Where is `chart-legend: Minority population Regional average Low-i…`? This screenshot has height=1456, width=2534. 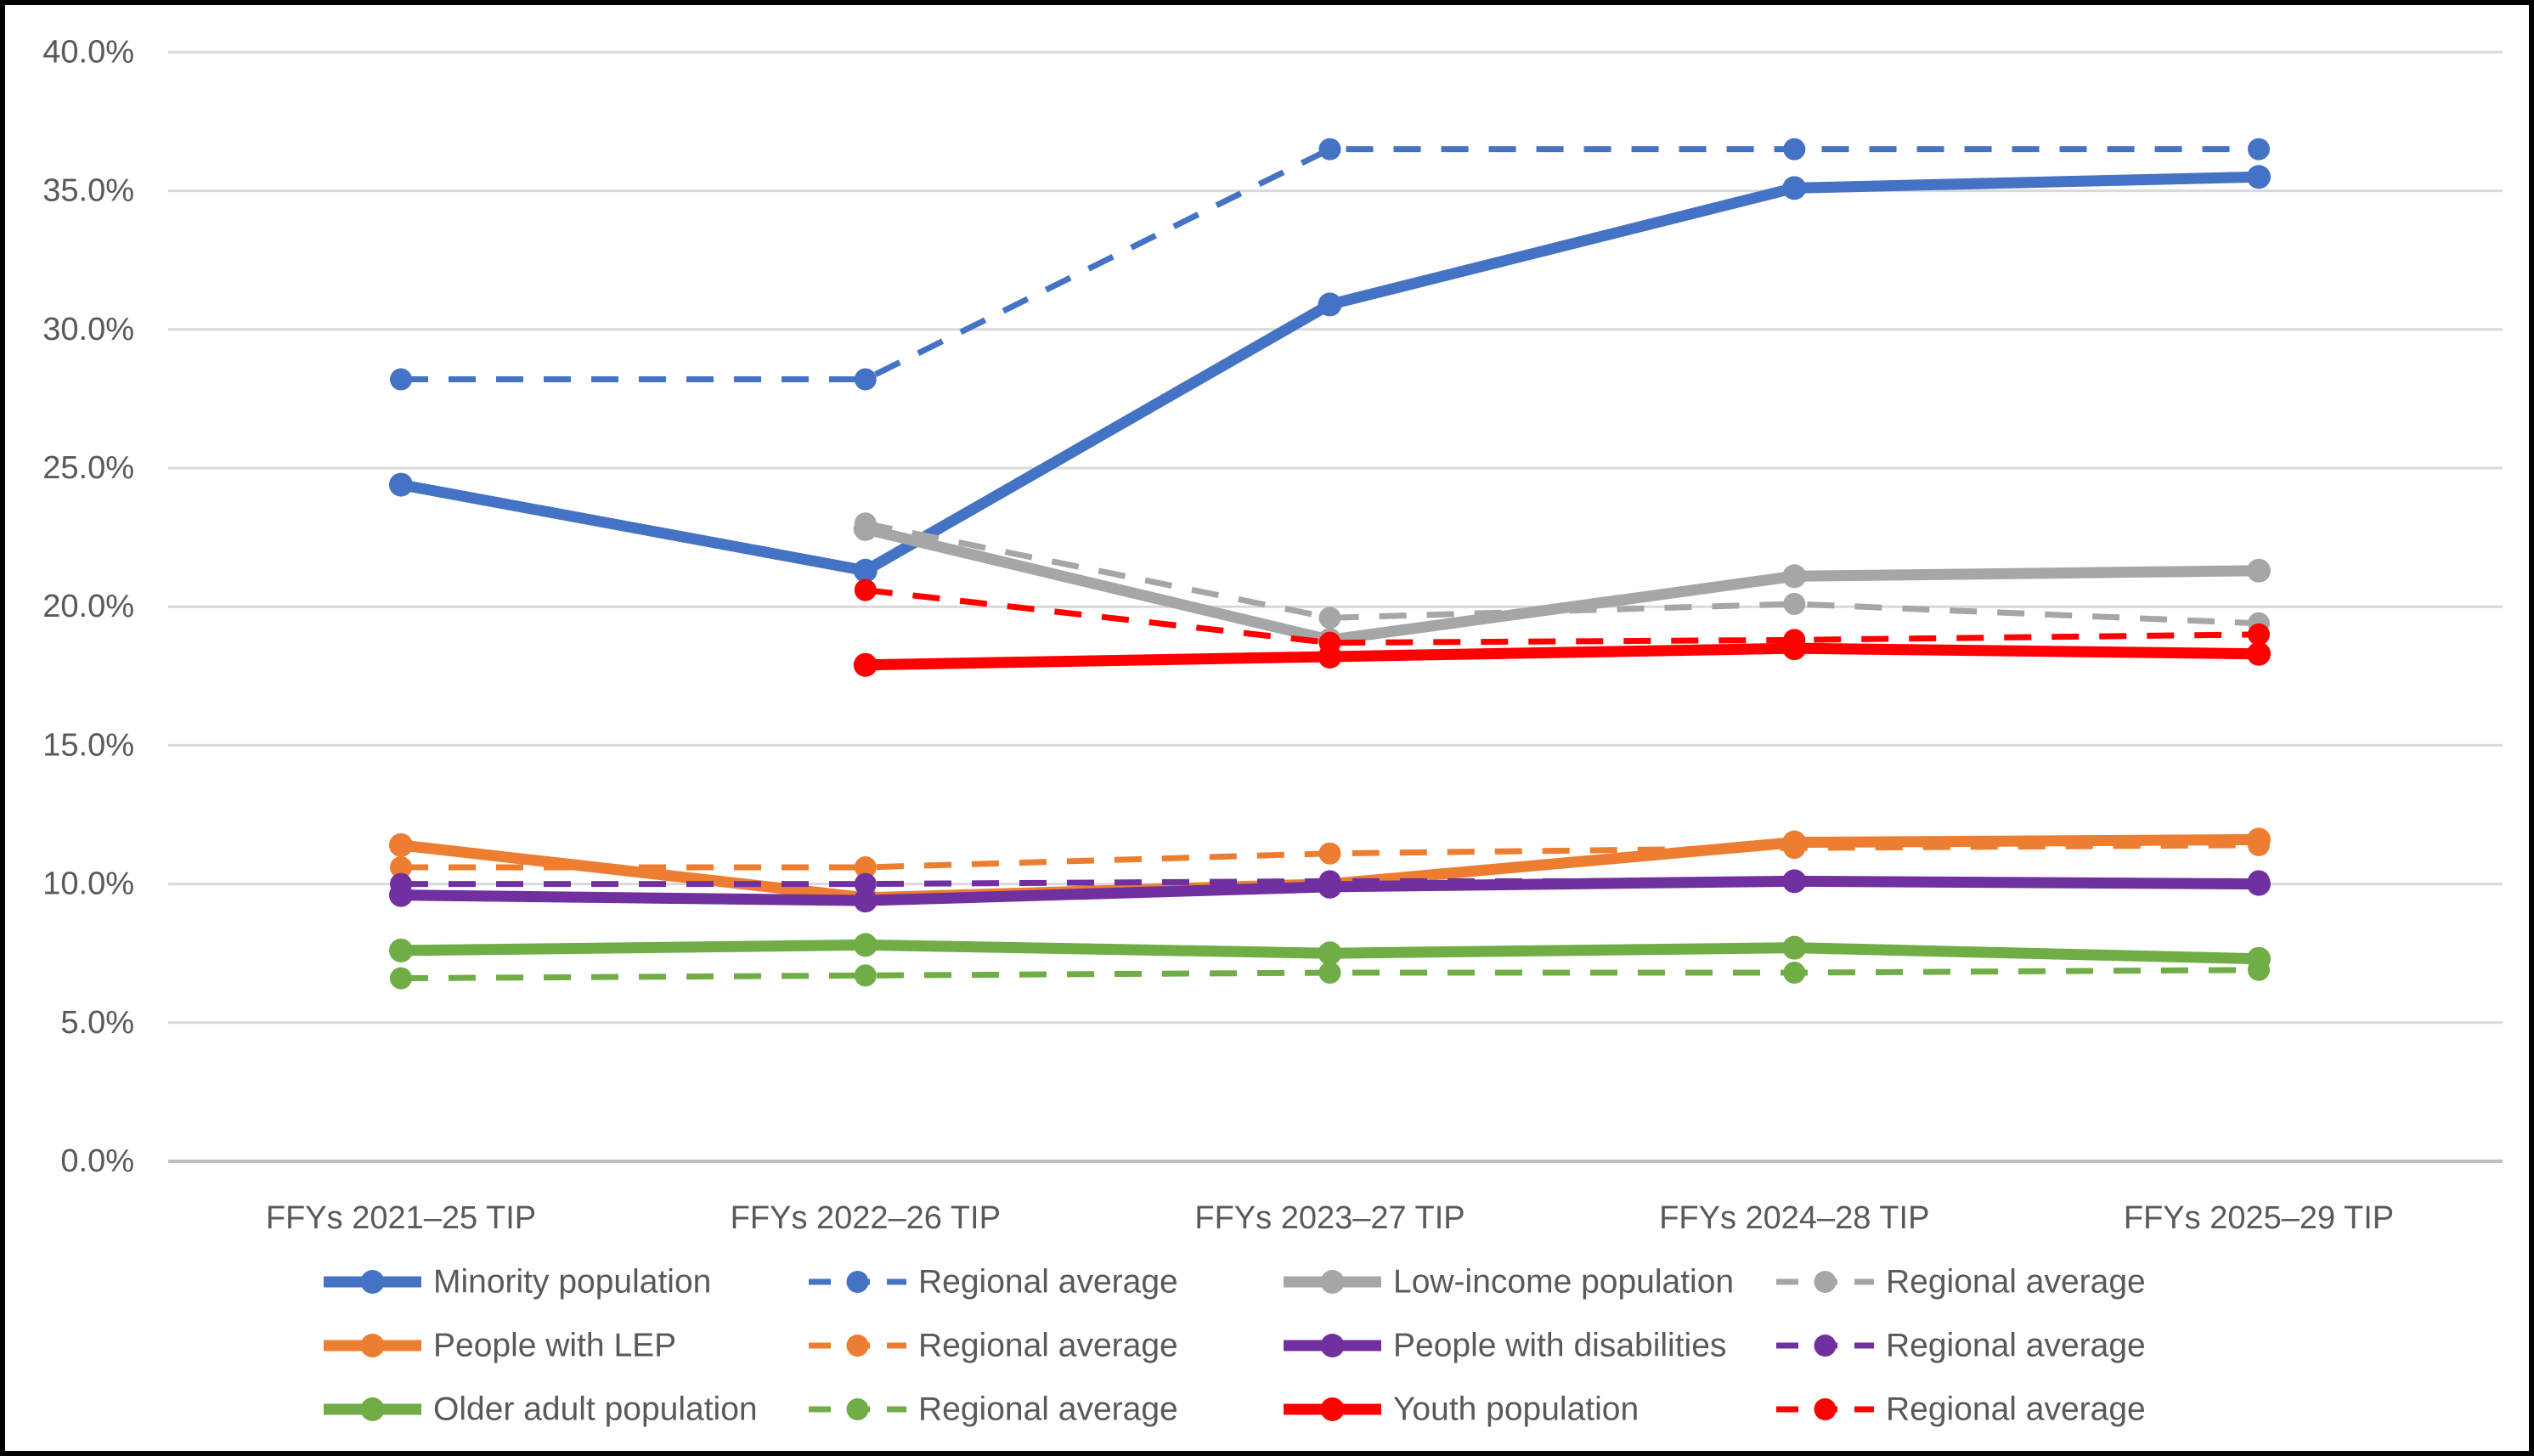 chart-legend: Minority population Regional average Low-i… is located at coordinates (1235, 1346).